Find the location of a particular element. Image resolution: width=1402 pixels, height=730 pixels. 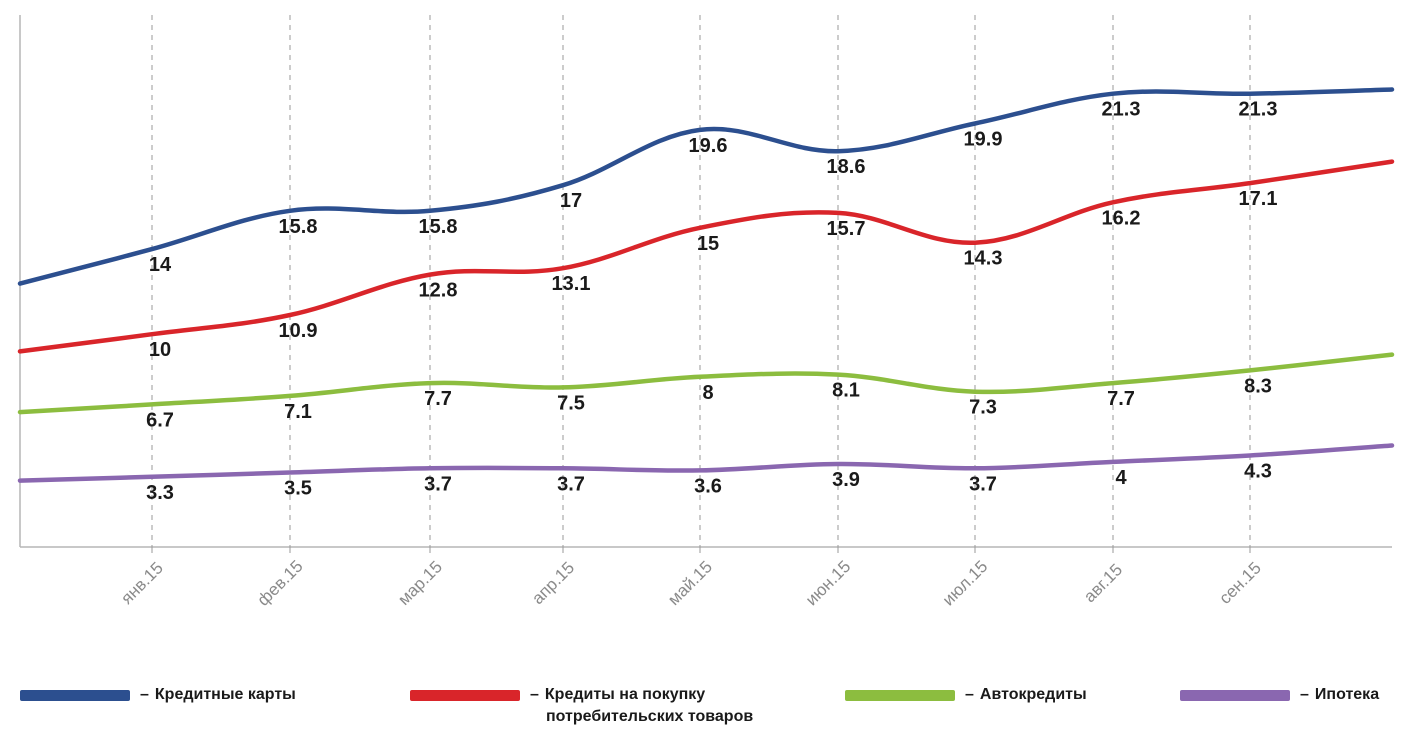

data-label-auto-loans-9: 8.3 is located at coordinates (1258, 386).